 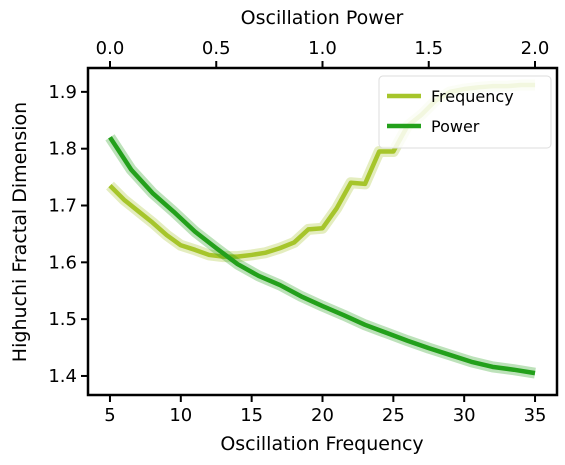 What do you see at coordinates (62, 376) in the screenshot?
I see `y-tick-label: 1.4` at bounding box center [62, 376].